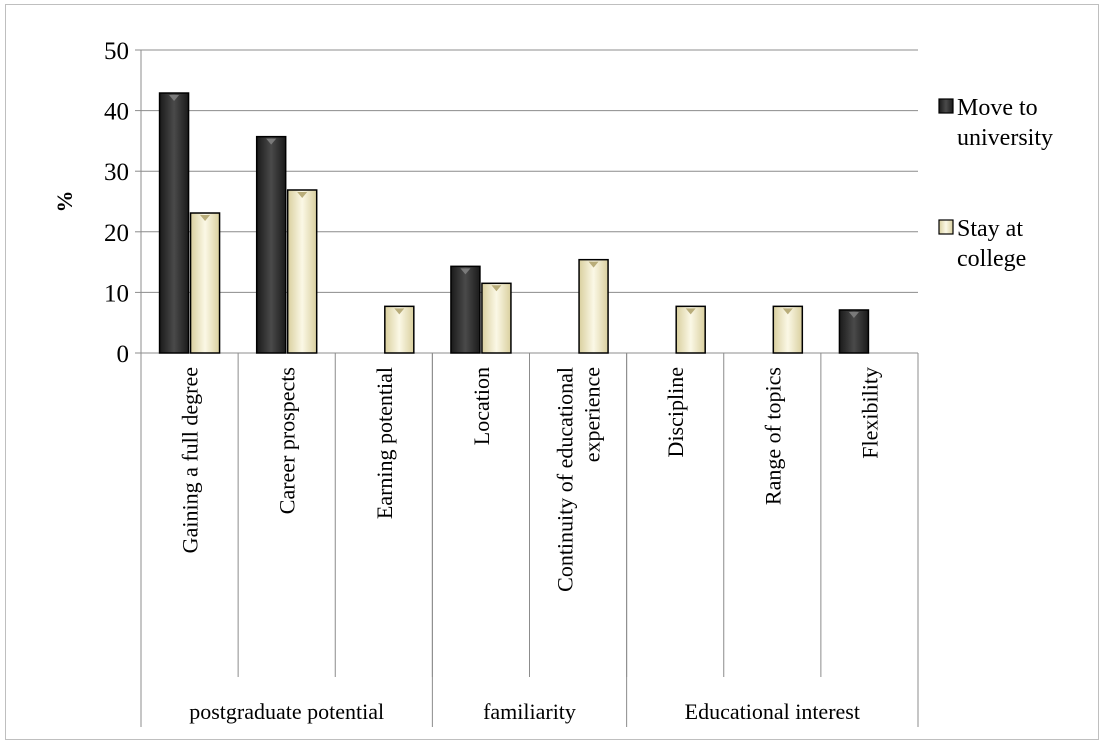  What do you see at coordinates (116, 172) in the screenshot?
I see `y-tick-label: 30` at bounding box center [116, 172].